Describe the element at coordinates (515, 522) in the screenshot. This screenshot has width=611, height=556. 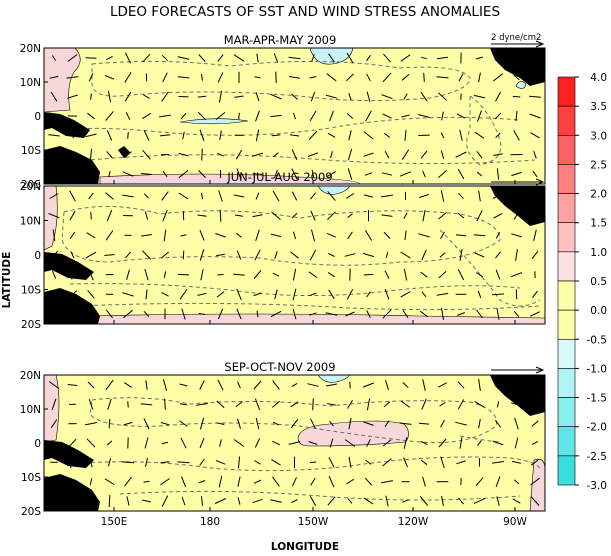
I see `x-tick-label: 90W` at that location.